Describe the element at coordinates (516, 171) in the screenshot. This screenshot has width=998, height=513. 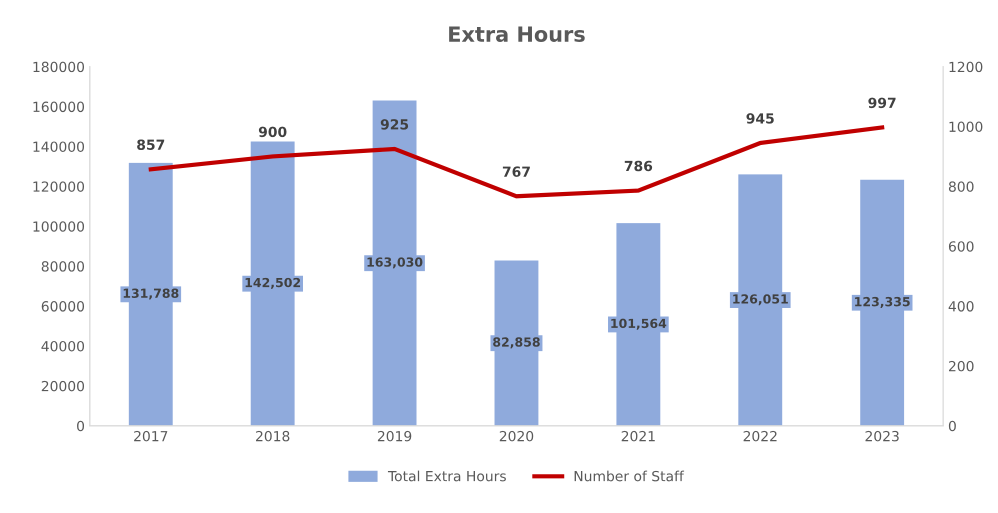
I see `data-label: 767` at that location.